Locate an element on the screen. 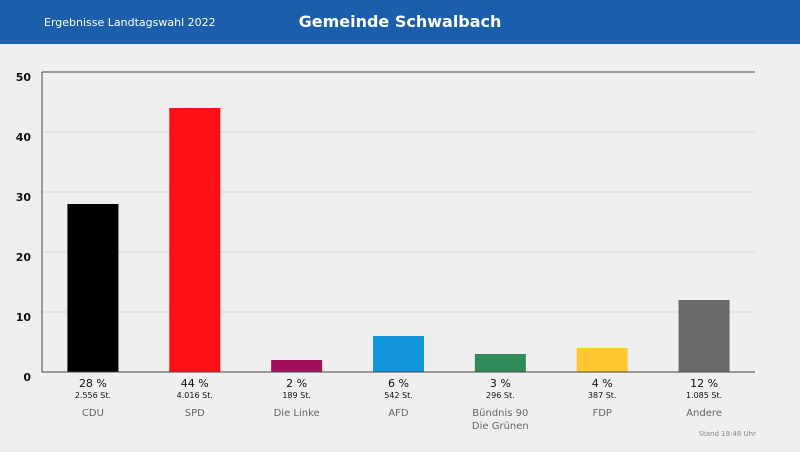  vote-label: 189 St. is located at coordinates (296, 395).